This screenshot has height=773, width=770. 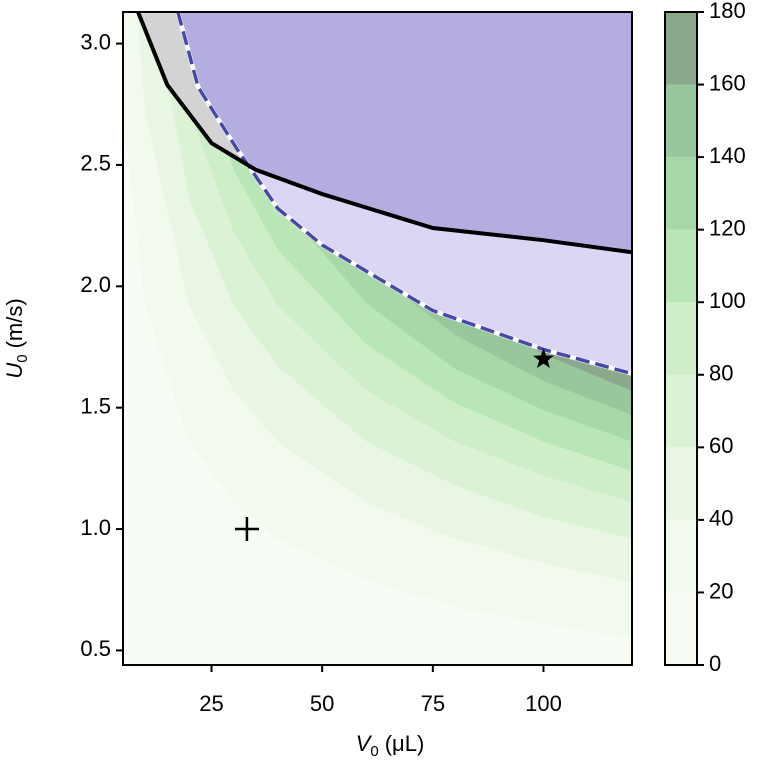 I want to click on y-axis-label: U0 (m/s), so click(x=16, y=338).